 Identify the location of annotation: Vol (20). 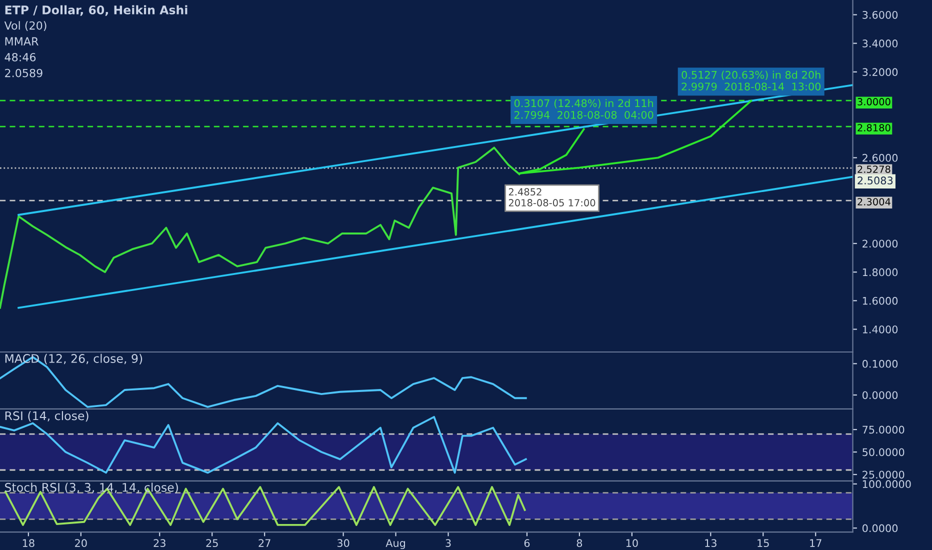
(25, 26).